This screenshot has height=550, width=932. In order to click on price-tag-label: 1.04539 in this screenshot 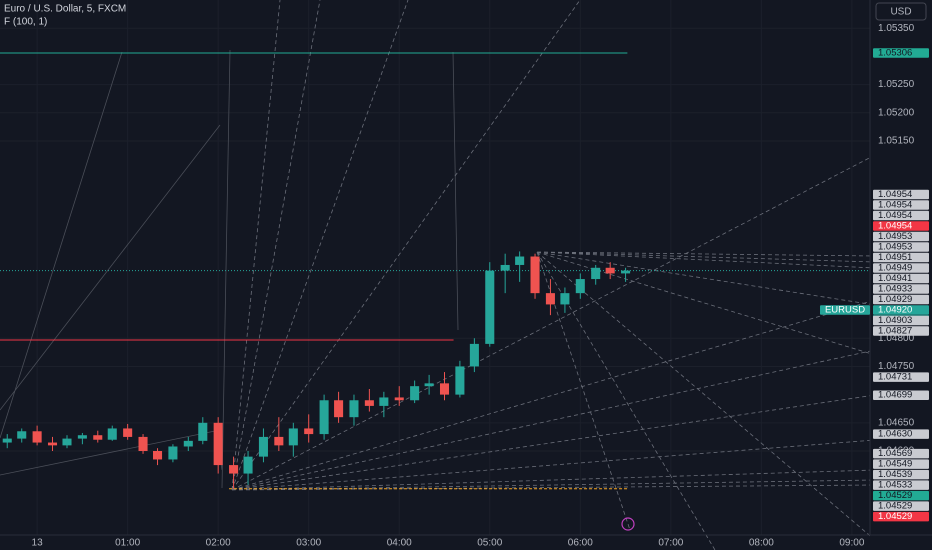, I will do `click(895, 474)`.